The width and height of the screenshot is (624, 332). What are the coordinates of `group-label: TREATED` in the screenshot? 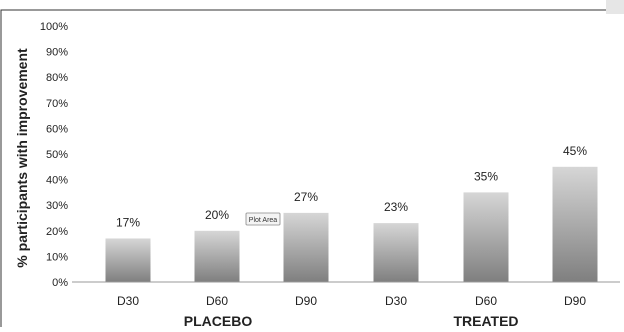 It's located at (485, 320).